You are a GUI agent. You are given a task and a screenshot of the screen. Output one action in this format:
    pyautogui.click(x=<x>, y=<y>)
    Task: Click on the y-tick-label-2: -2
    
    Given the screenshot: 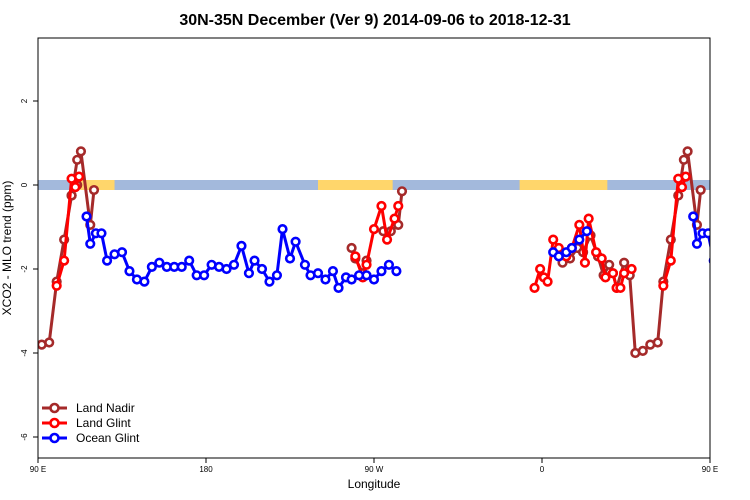 What is the action you would take?
    pyautogui.click(x=24, y=269)
    